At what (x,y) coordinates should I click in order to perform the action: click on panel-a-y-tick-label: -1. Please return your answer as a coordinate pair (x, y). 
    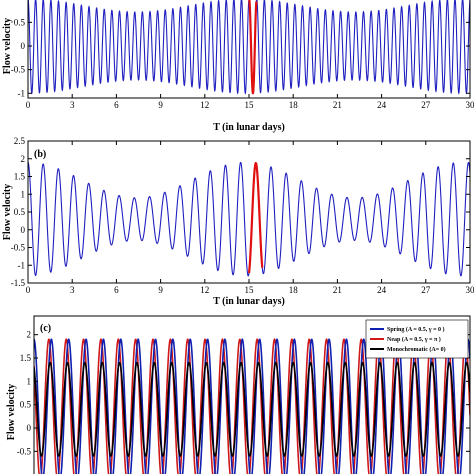
    Looking at the image, I should click on (22, 93).